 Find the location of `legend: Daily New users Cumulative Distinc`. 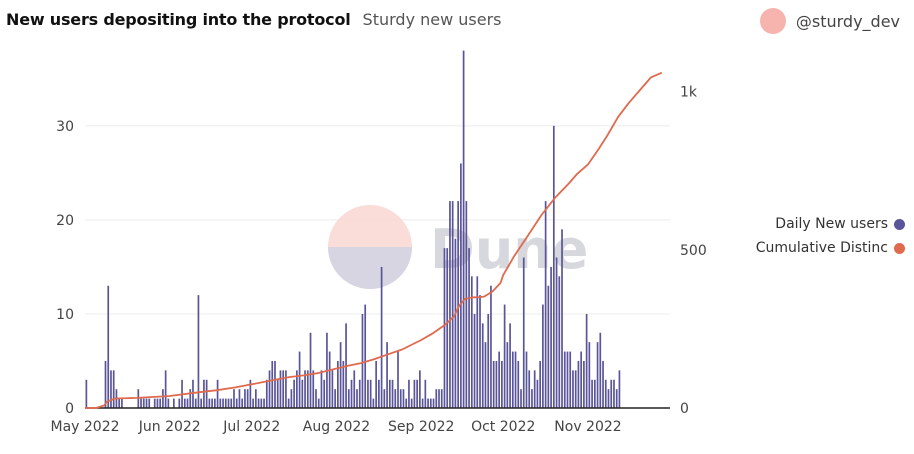

legend: Daily New users Cumulative Distinc is located at coordinates (815, 236).